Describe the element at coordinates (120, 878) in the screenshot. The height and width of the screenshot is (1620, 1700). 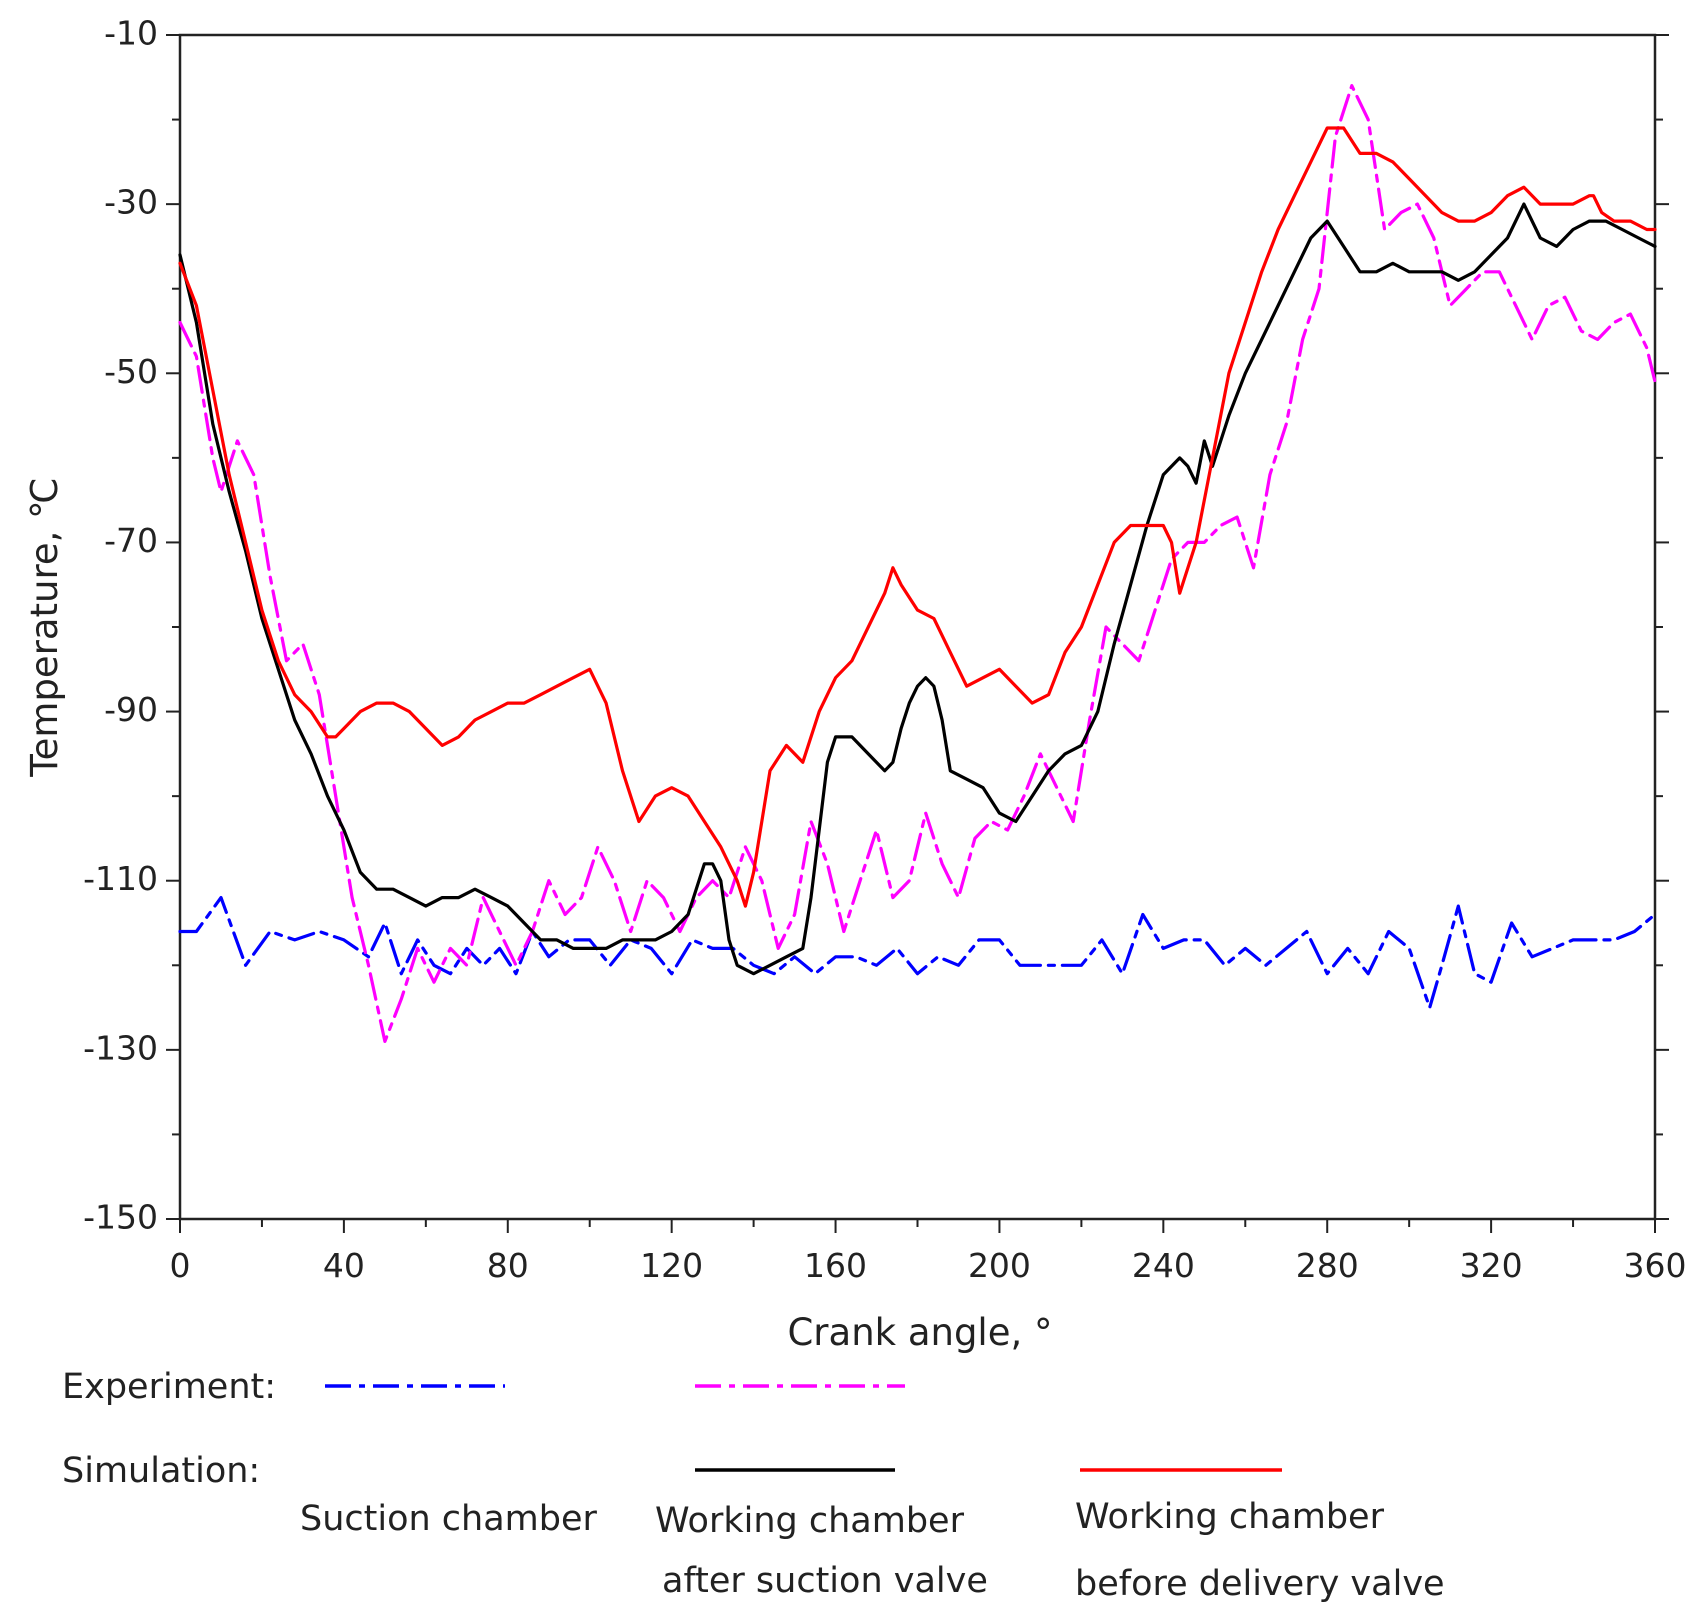
I see `y-tick-label: -110` at that location.